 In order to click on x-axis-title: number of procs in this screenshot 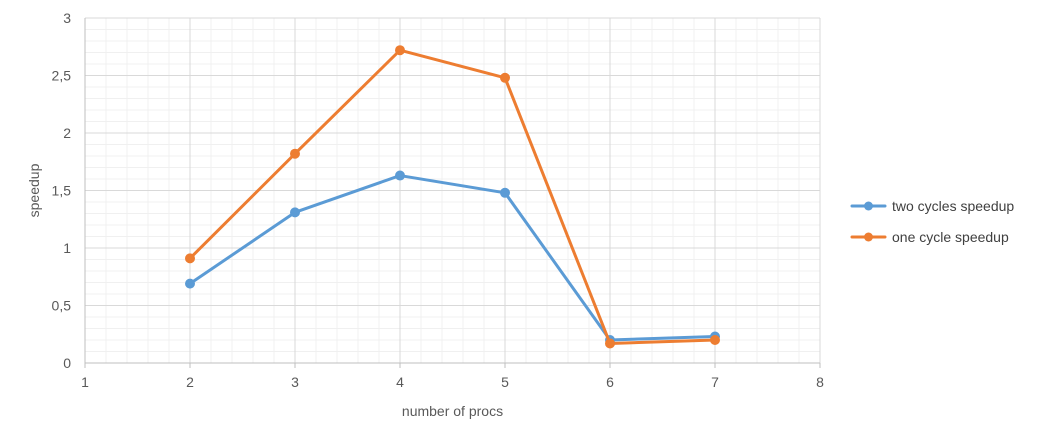, I will do `click(452, 411)`.